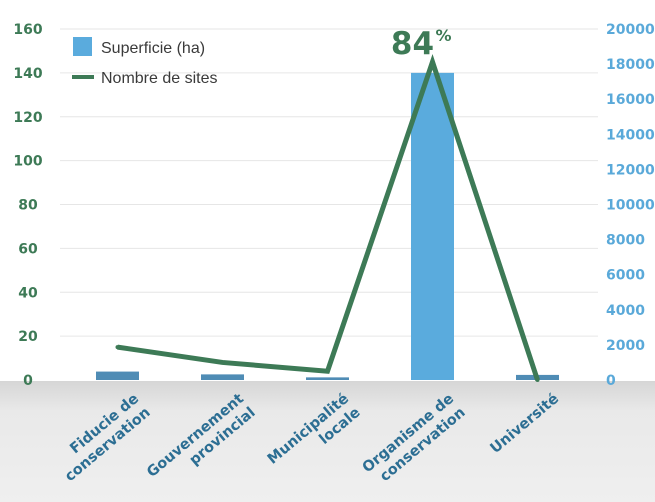 This screenshot has width=655, height=502. What do you see at coordinates (145, 62) in the screenshot?
I see `legend: Superficie (ha) Nombre de sites` at bounding box center [145, 62].